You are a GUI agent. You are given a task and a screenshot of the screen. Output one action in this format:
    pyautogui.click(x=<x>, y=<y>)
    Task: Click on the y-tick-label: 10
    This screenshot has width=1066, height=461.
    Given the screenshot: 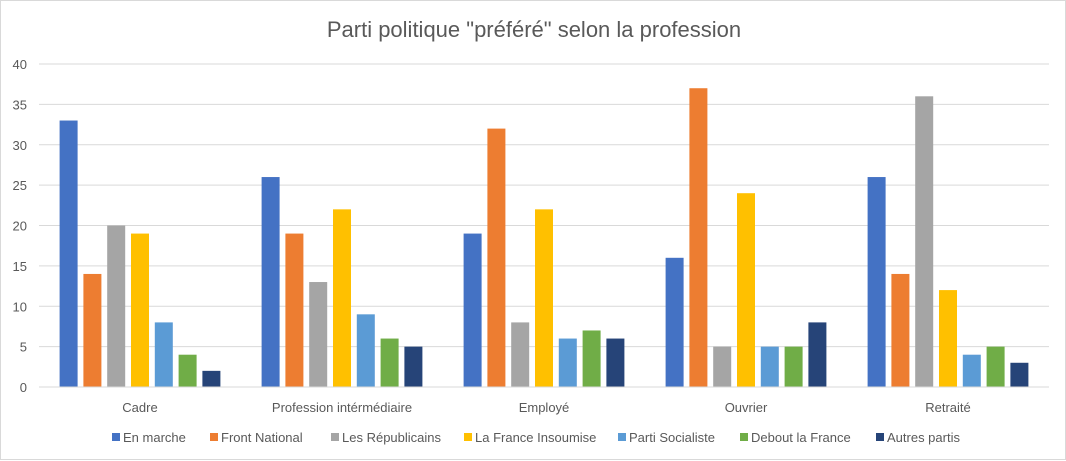 What is the action you would take?
    pyautogui.click(x=20, y=306)
    